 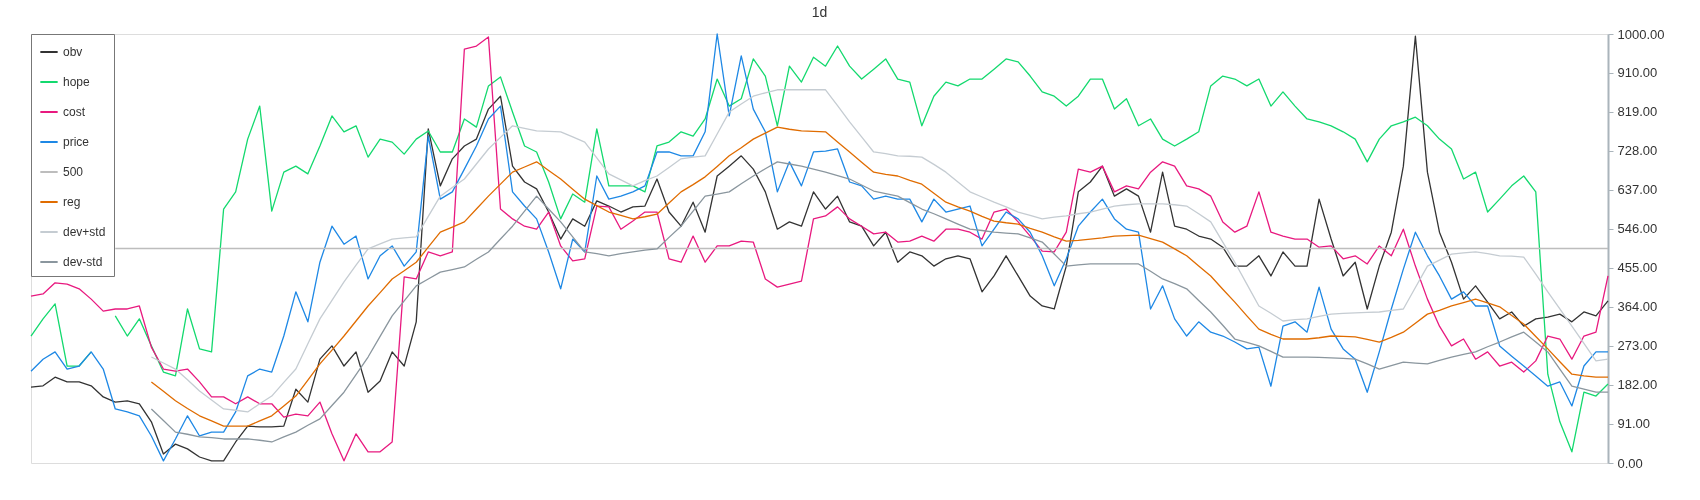 I want to click on legend-label: obv, so click(x=73, y=52).